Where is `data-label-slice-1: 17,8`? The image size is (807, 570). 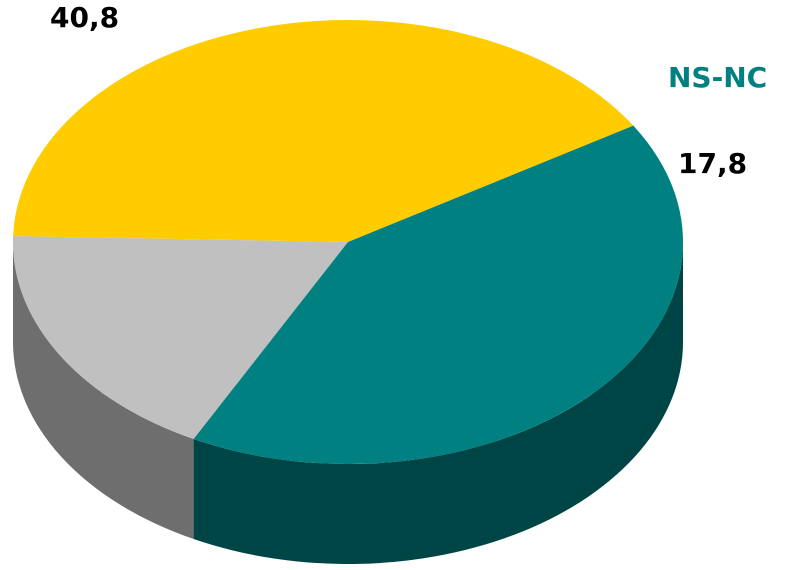
data-label-slice-1: 17,8 is located at coordinates (713, 163).